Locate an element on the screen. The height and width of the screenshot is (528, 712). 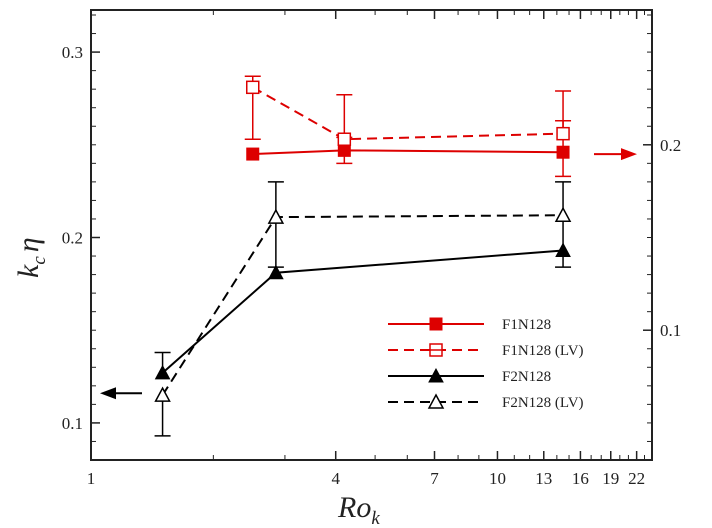
y-left-tick-label: 0.2 is located at coordinates (72, 238).